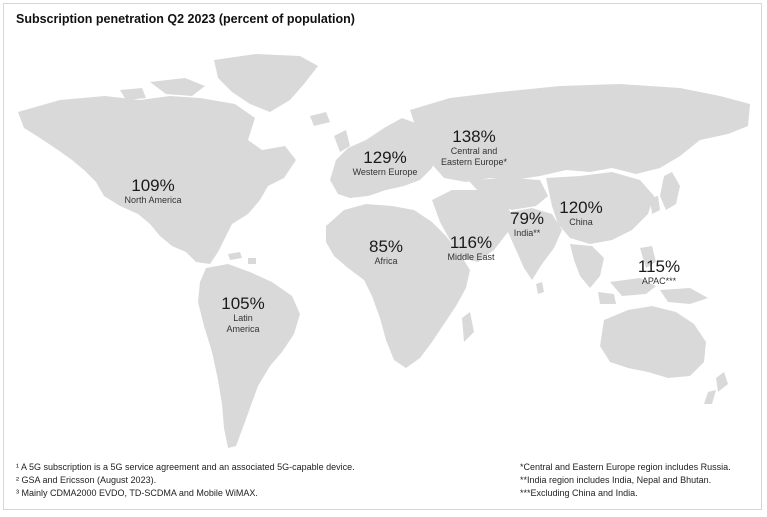  Describe the element at coordinates (243, 303) in the screenshot. I see `penetration-value: 105%` at that location.